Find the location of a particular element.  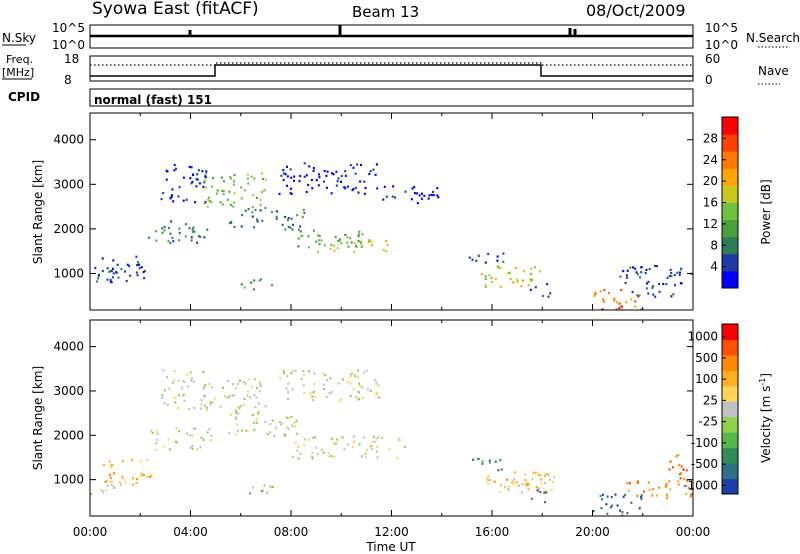

velocity-colorbar-frame is located at coordinates (730, 409).